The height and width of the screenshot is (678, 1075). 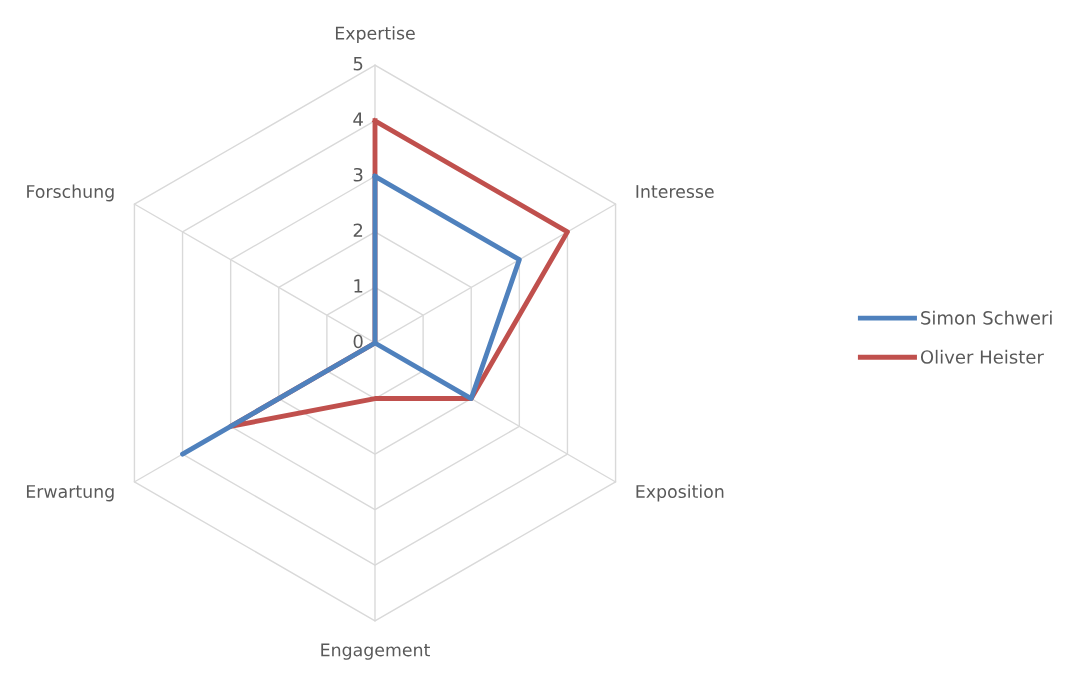 I want to click on spoke-label: Exposition, so click(x=680, y=493).